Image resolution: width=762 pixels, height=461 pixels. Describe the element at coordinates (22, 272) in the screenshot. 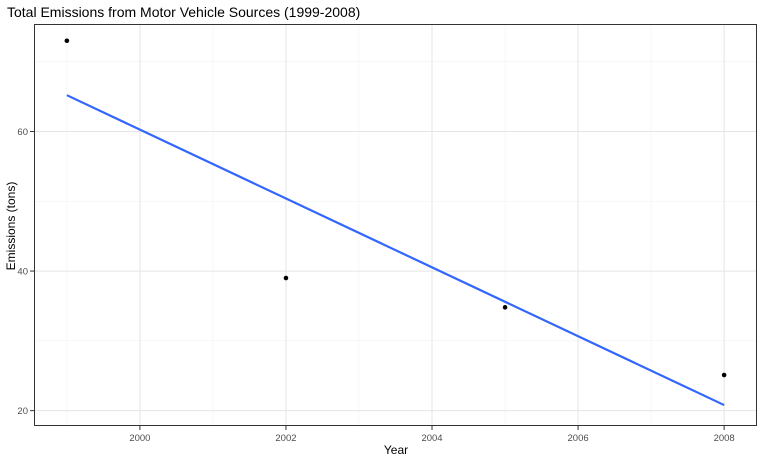

I see `y-tick-label: 40` at that location.